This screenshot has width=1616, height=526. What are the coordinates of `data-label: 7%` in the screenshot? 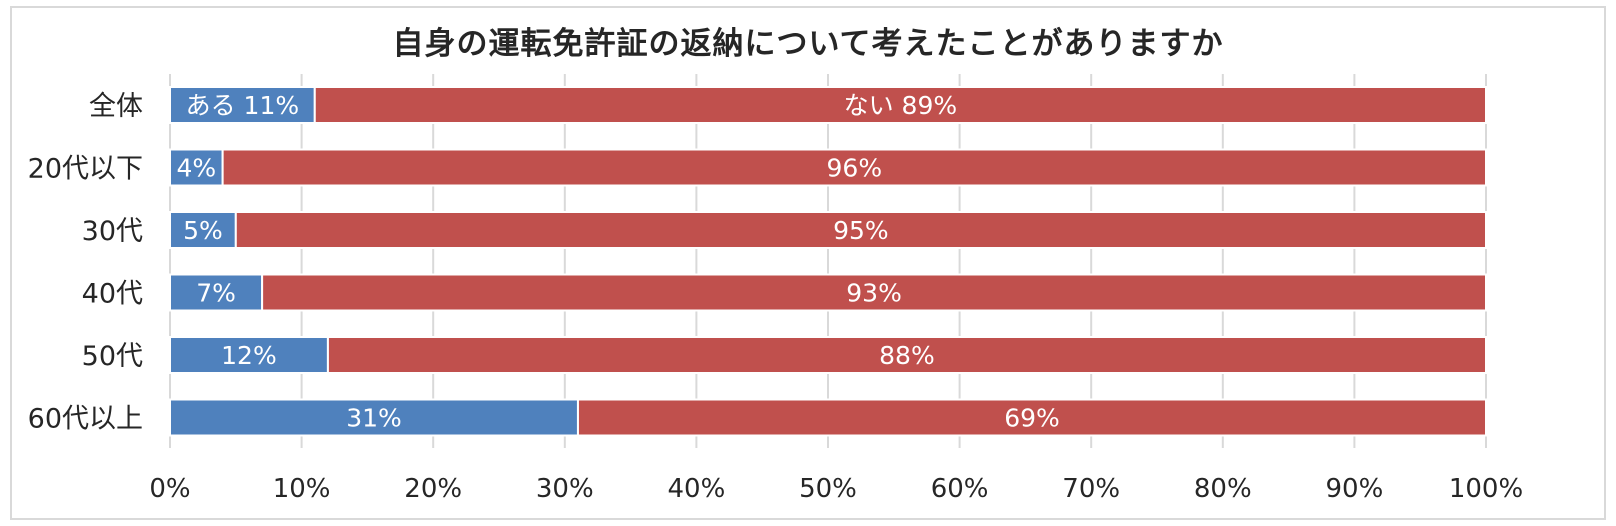 It's located at (216, 293).